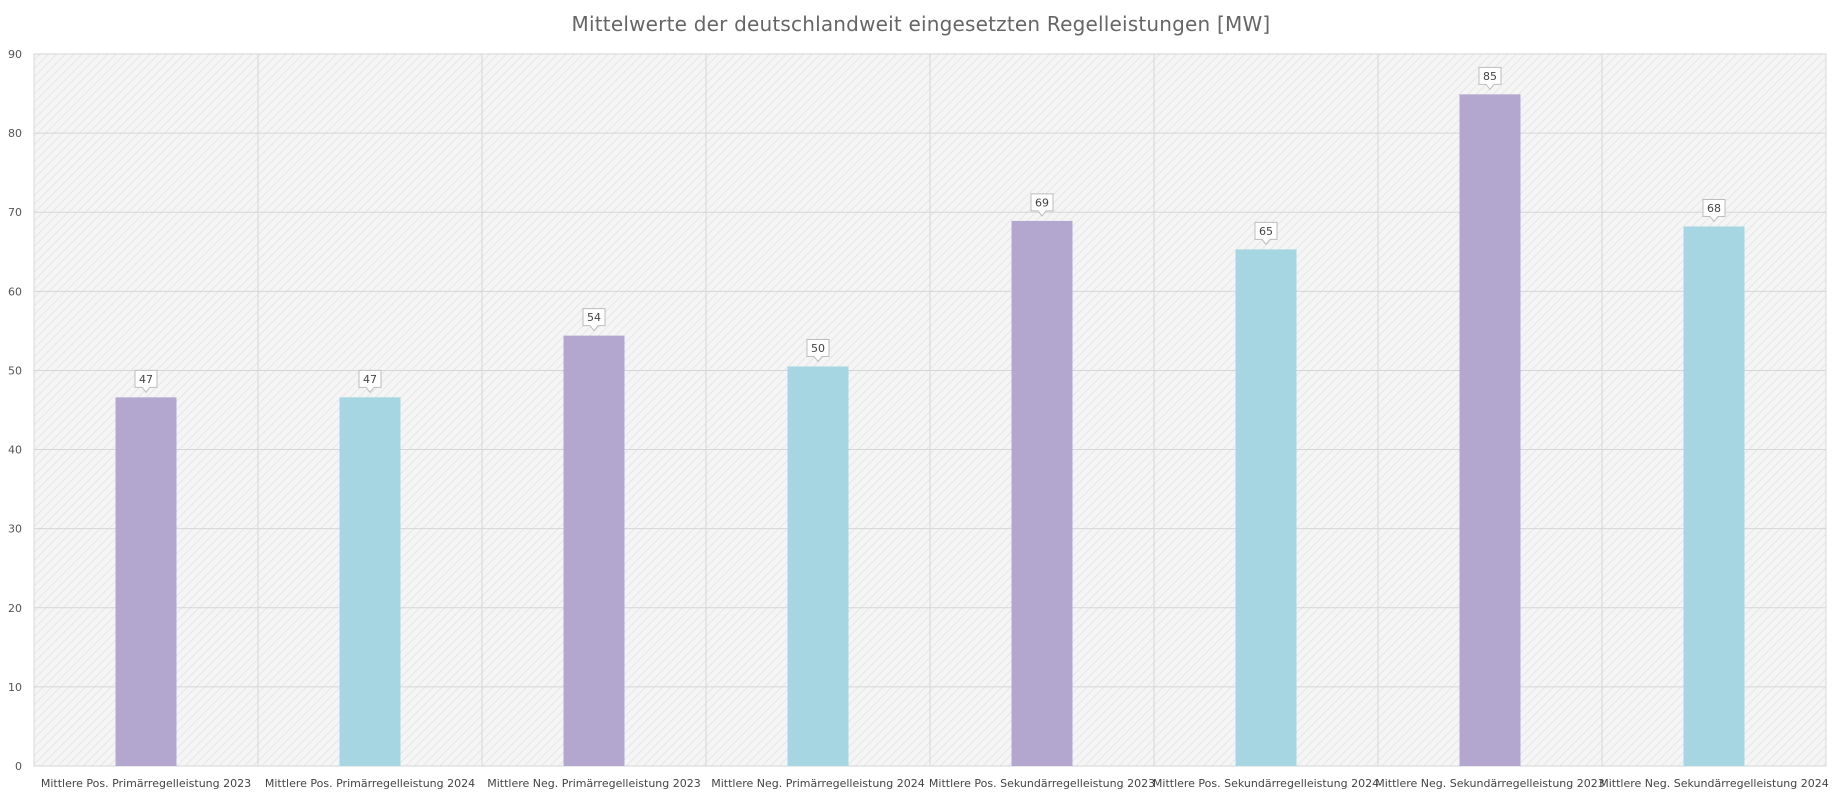 The width and height of the screenshot is (1842, 801). What do you see at coordinates (818, 783) in the screenshot?
I see `x-tick-label: Mittlere Neg. Primärregelleistung 2024` at bounding box center [818, 783].